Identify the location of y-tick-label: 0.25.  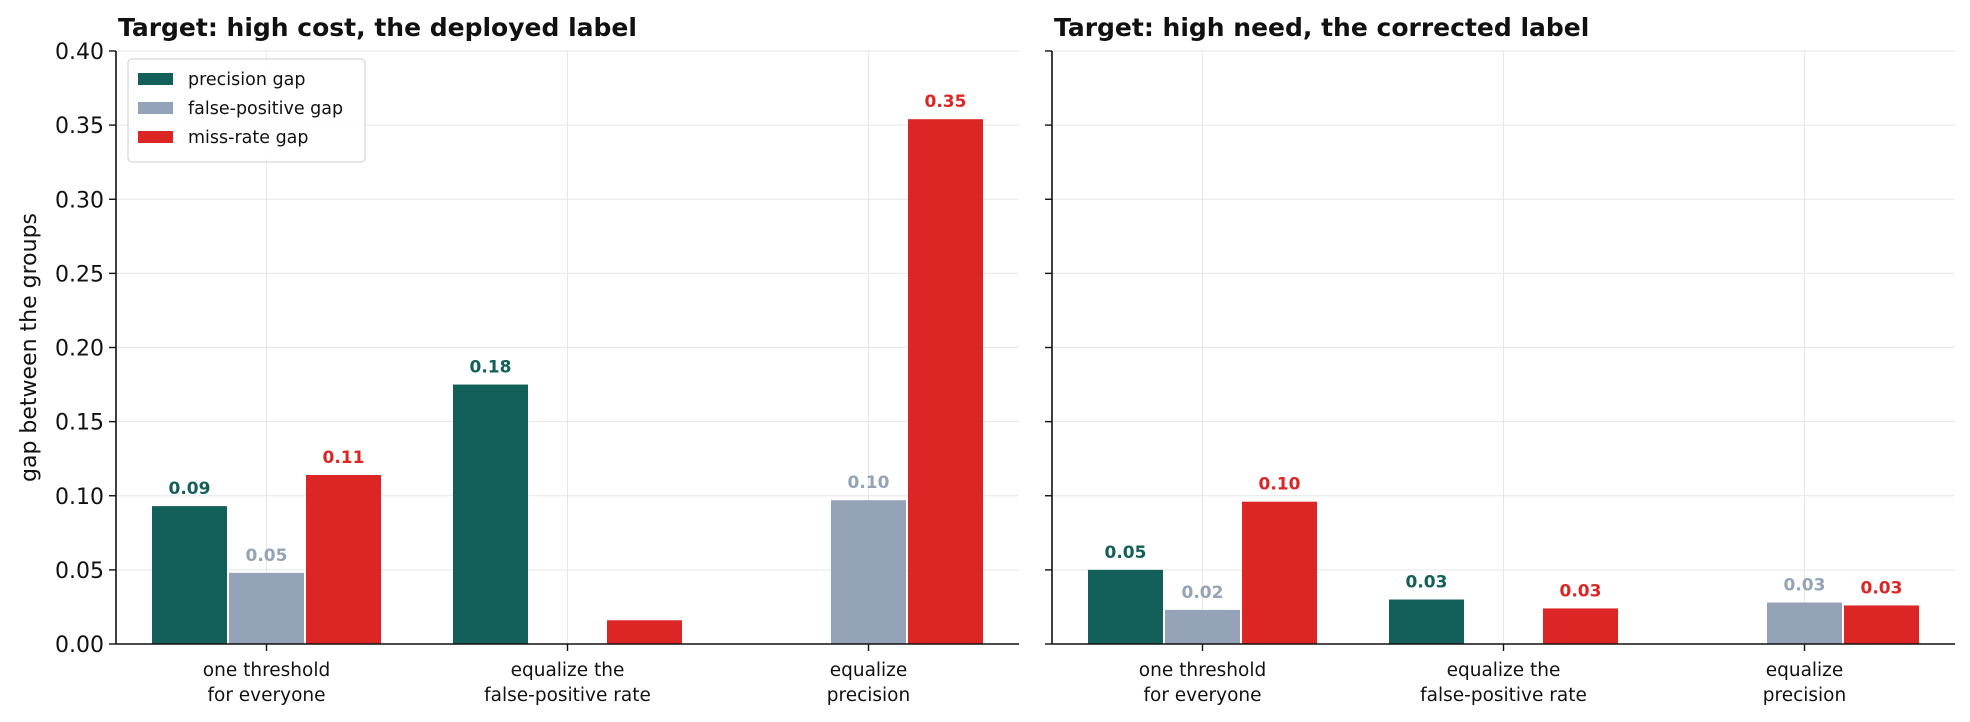
(79, 274).